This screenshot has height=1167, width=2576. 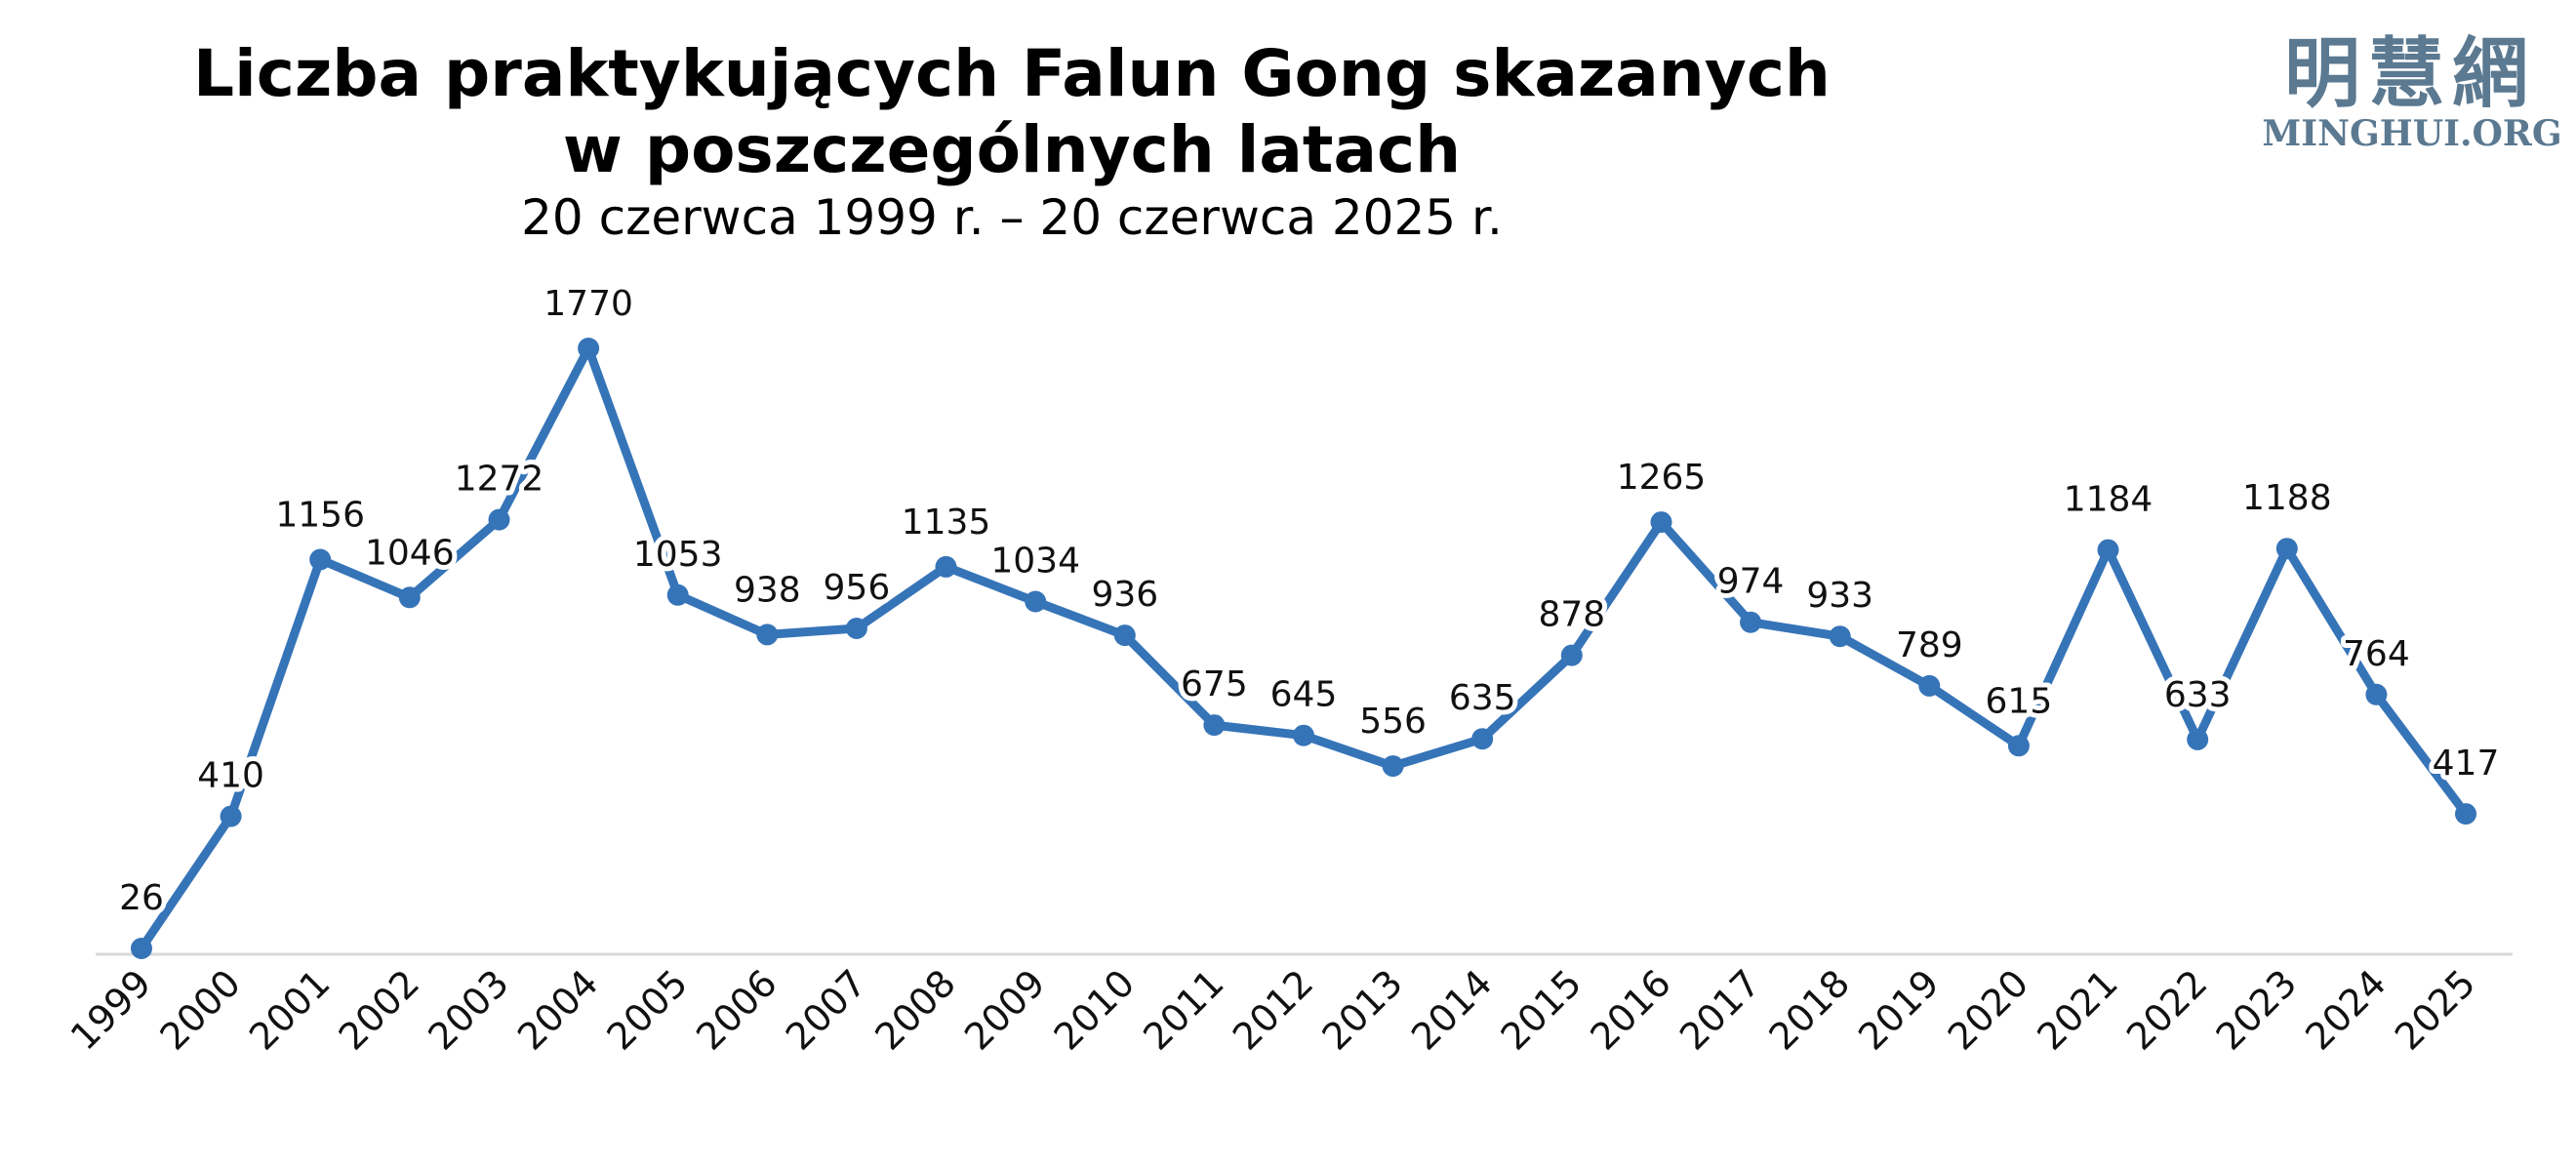 I want to click on data-label-2003: 1272, so click(x=499, y=480).